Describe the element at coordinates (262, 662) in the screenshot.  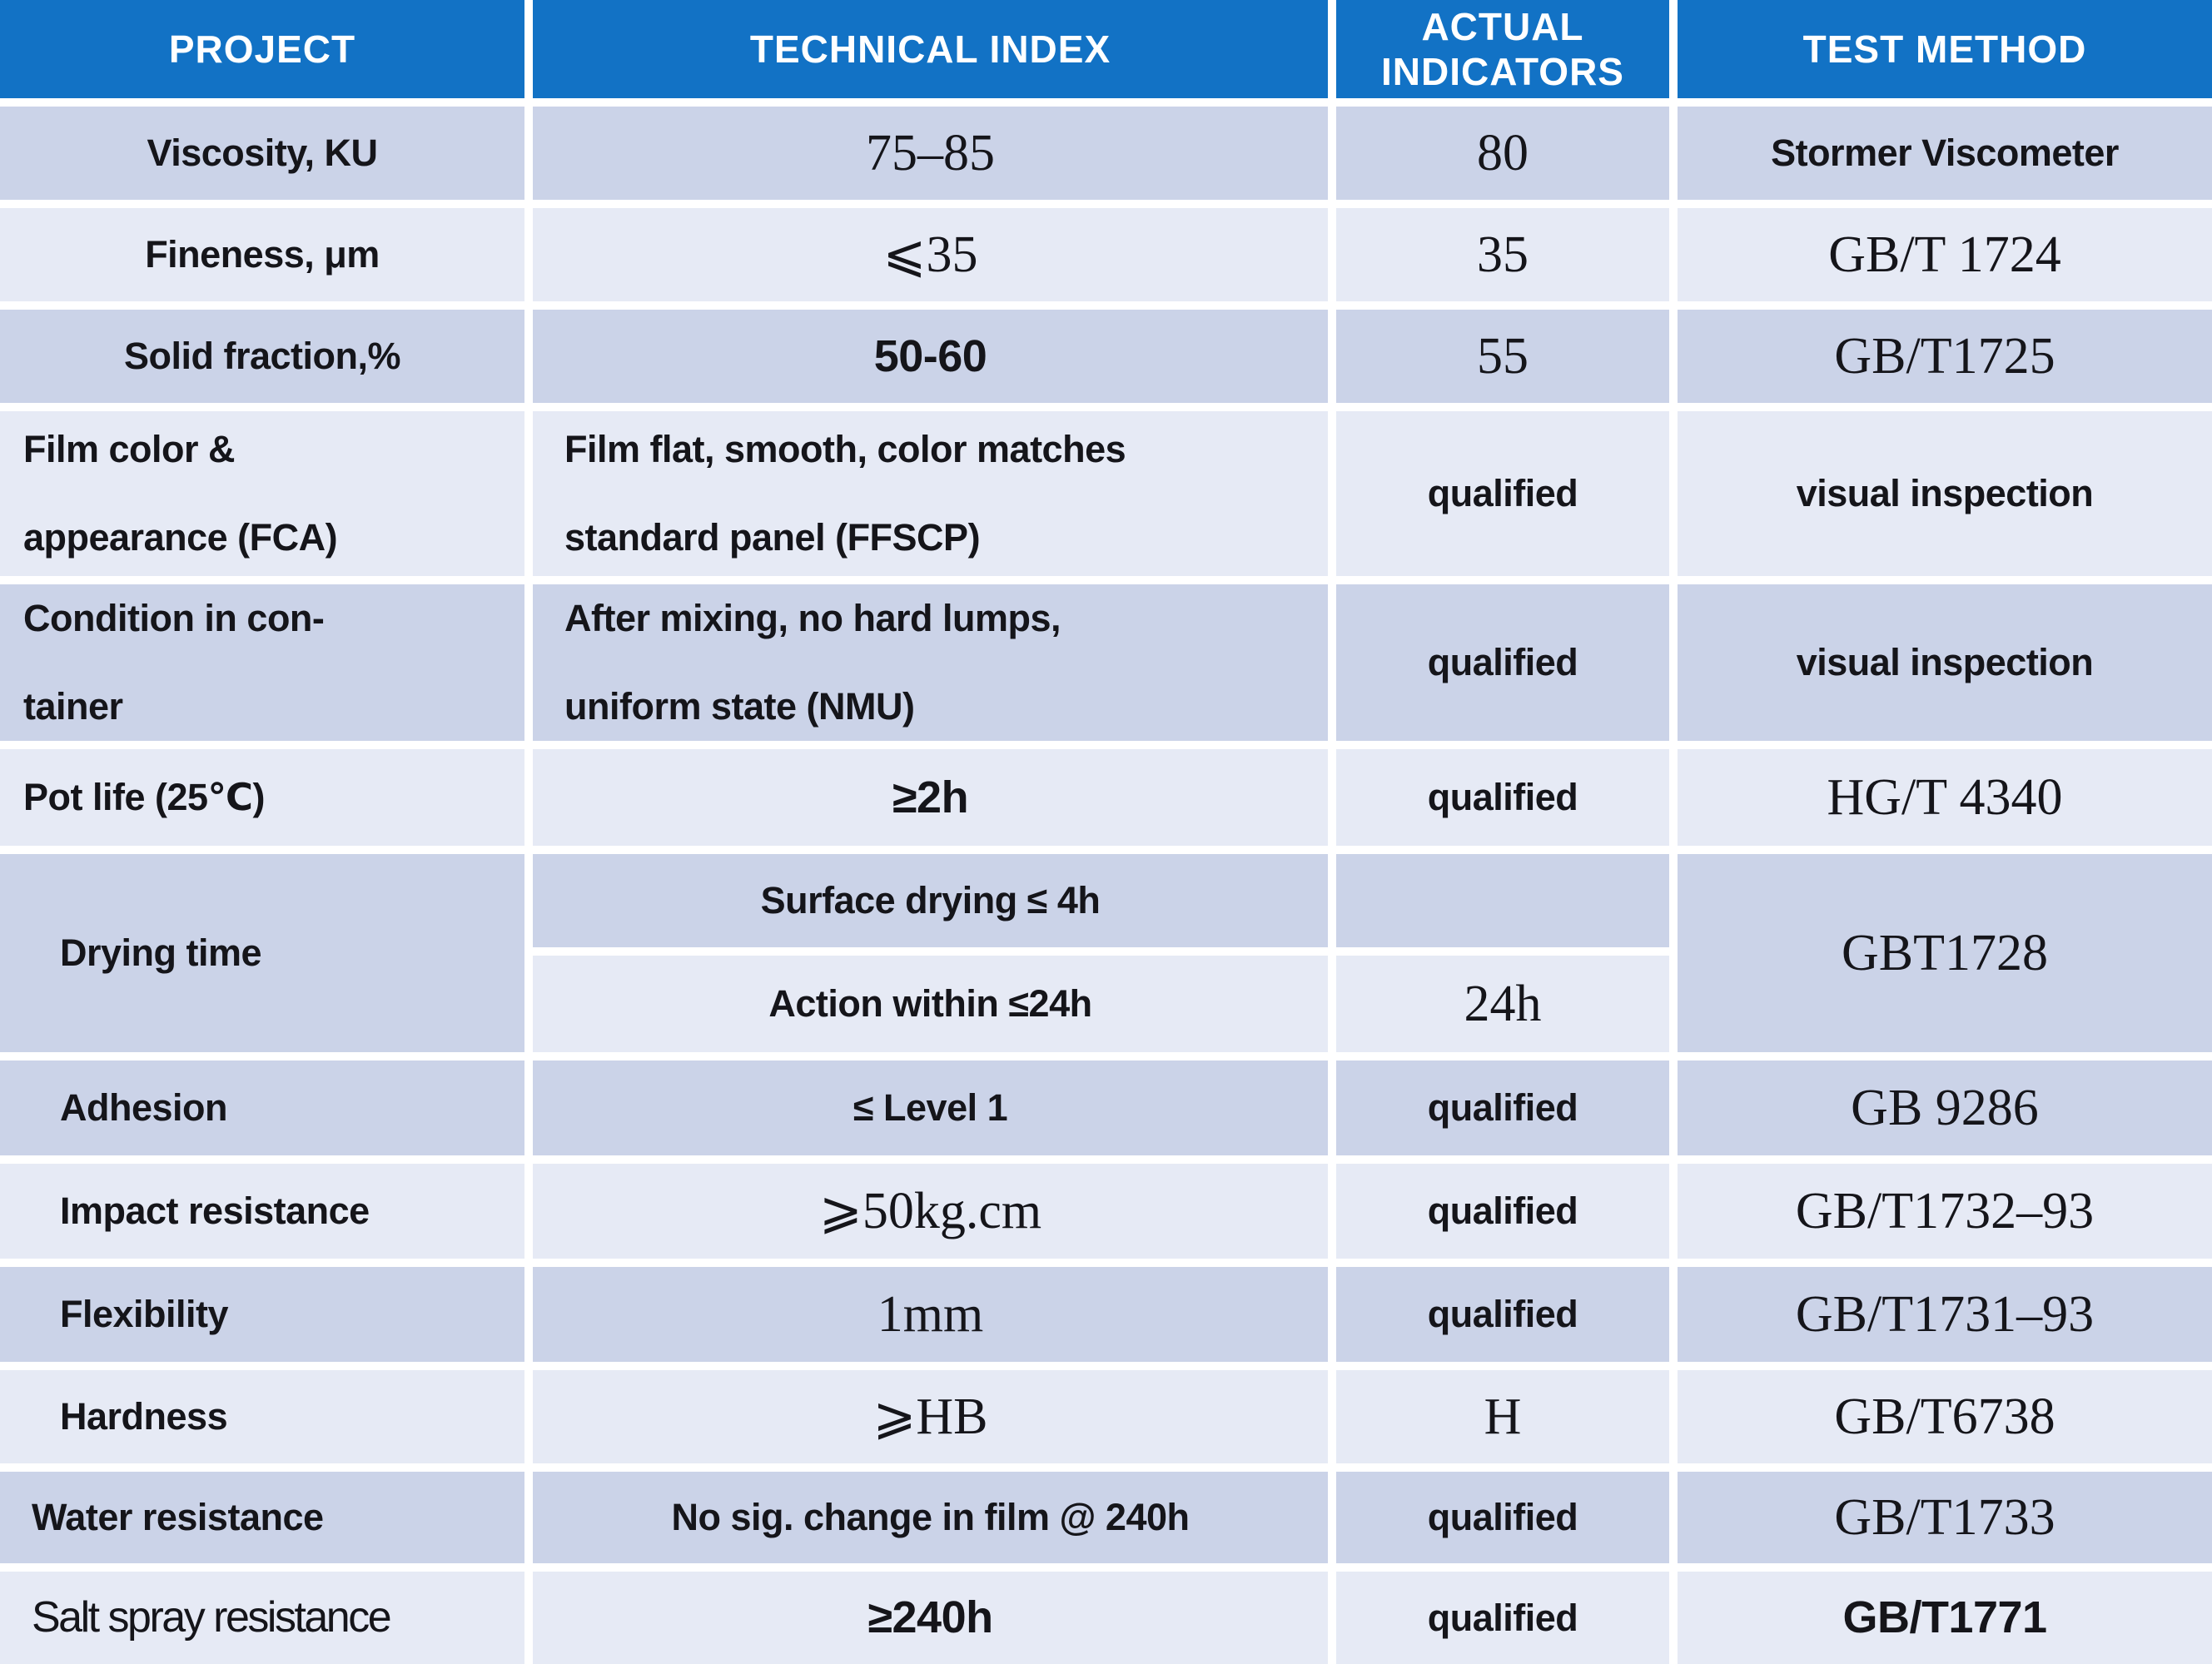
I see `condition-project-cell: Condition in con- tainer` at that location.